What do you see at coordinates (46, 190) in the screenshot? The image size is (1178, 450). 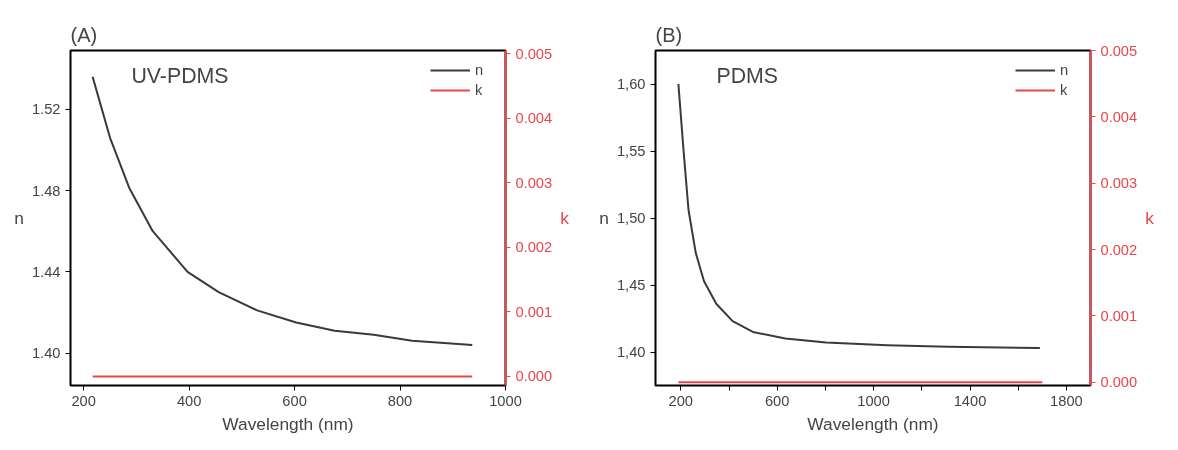 I see `y-tick-label: 1.48` at bounding box center [46, 190].